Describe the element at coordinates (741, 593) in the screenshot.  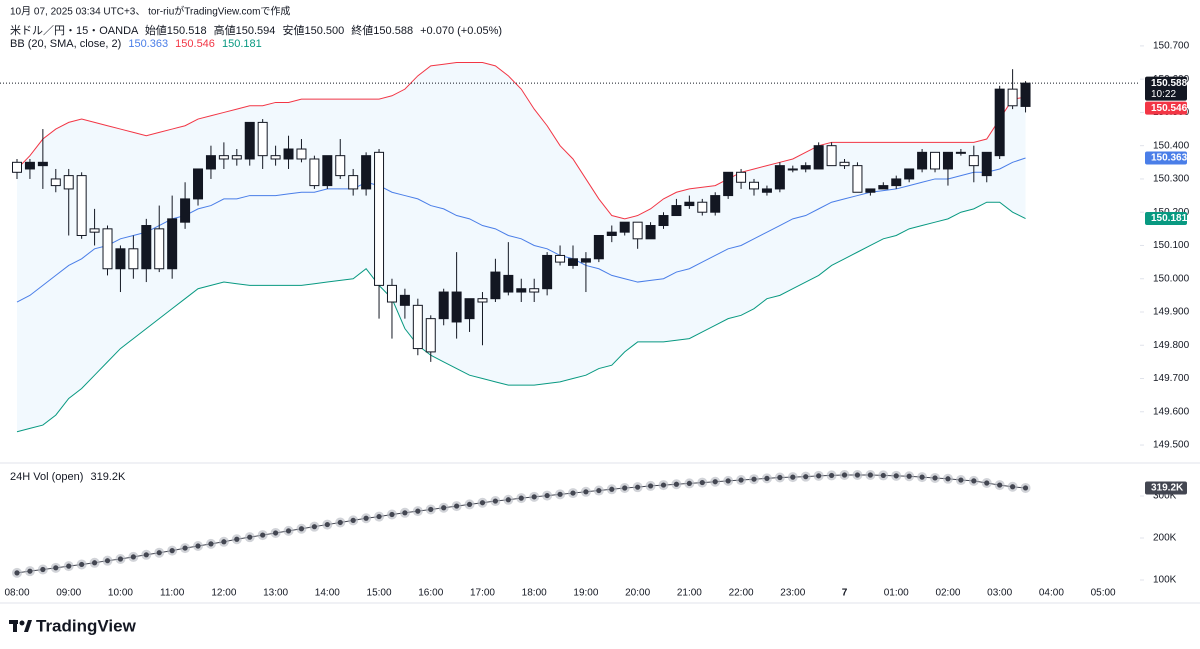
I see `x-tick-label: 22:00` at that location.